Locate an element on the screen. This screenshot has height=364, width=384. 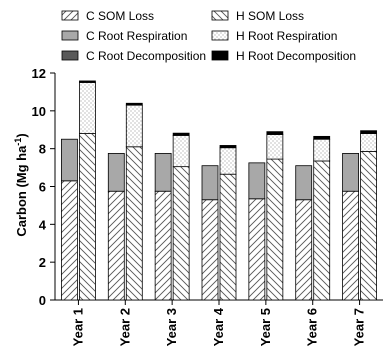
legend-swatch-c-root-decomposition is located at coordinates (70, 55).